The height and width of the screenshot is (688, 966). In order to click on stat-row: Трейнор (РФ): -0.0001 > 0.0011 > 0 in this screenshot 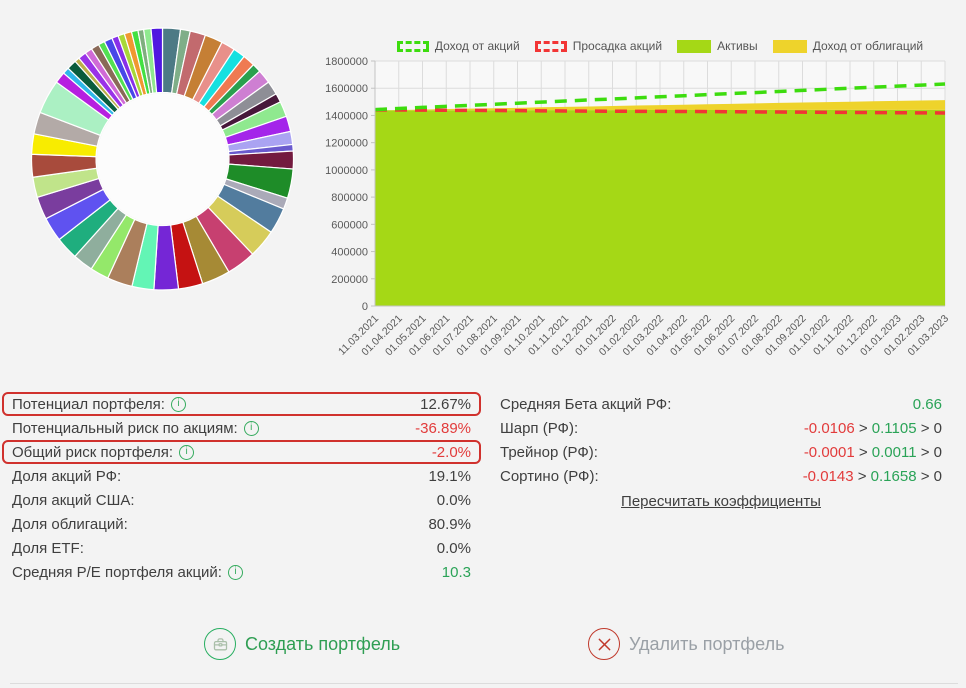, I will do `click(721, 452)`.